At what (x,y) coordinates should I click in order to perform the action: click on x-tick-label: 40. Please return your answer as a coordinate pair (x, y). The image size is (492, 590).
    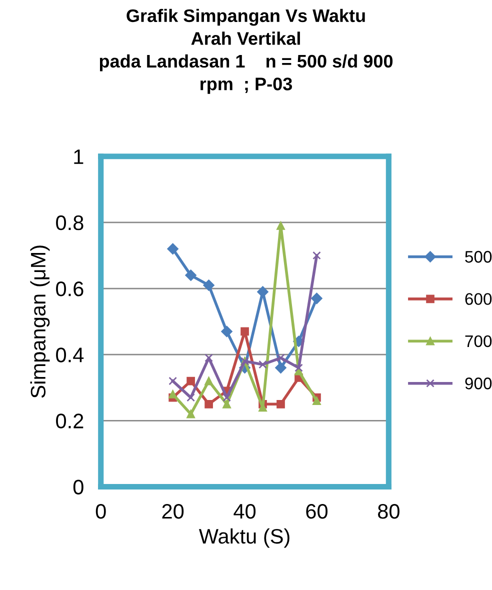
    Looking at the image, I should click on (245, 511).